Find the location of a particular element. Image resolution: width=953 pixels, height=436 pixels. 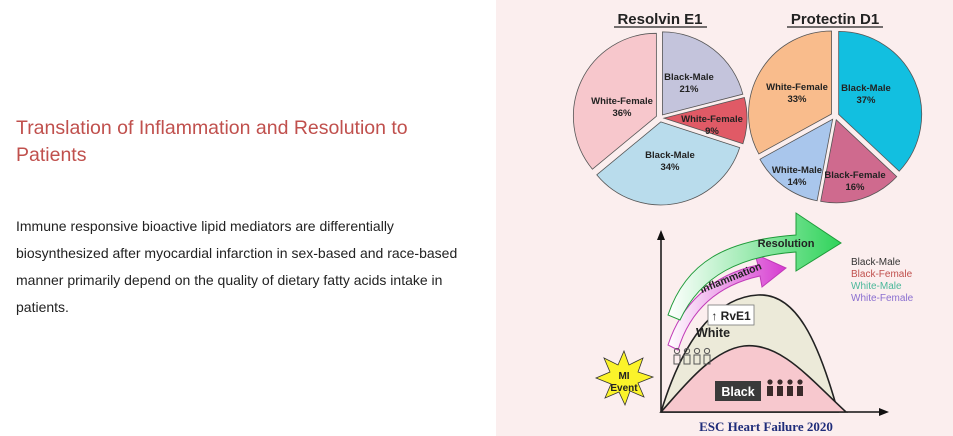

slice-label-value: 37% is located at coordinates (866, 100).